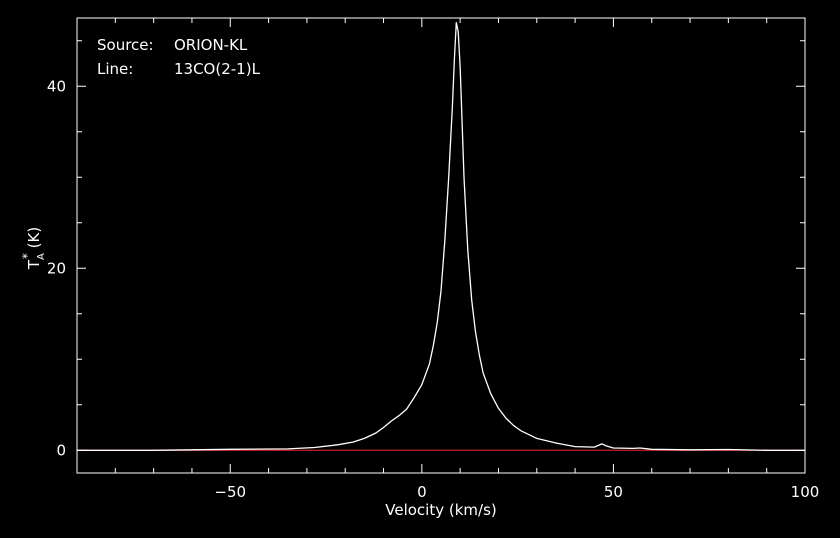 The width and height of the screenshot is (840, 538). Describe the element at coordinates (34, 240) in the screenshot. I see `y-axis-label-unit: (K)` at that location.